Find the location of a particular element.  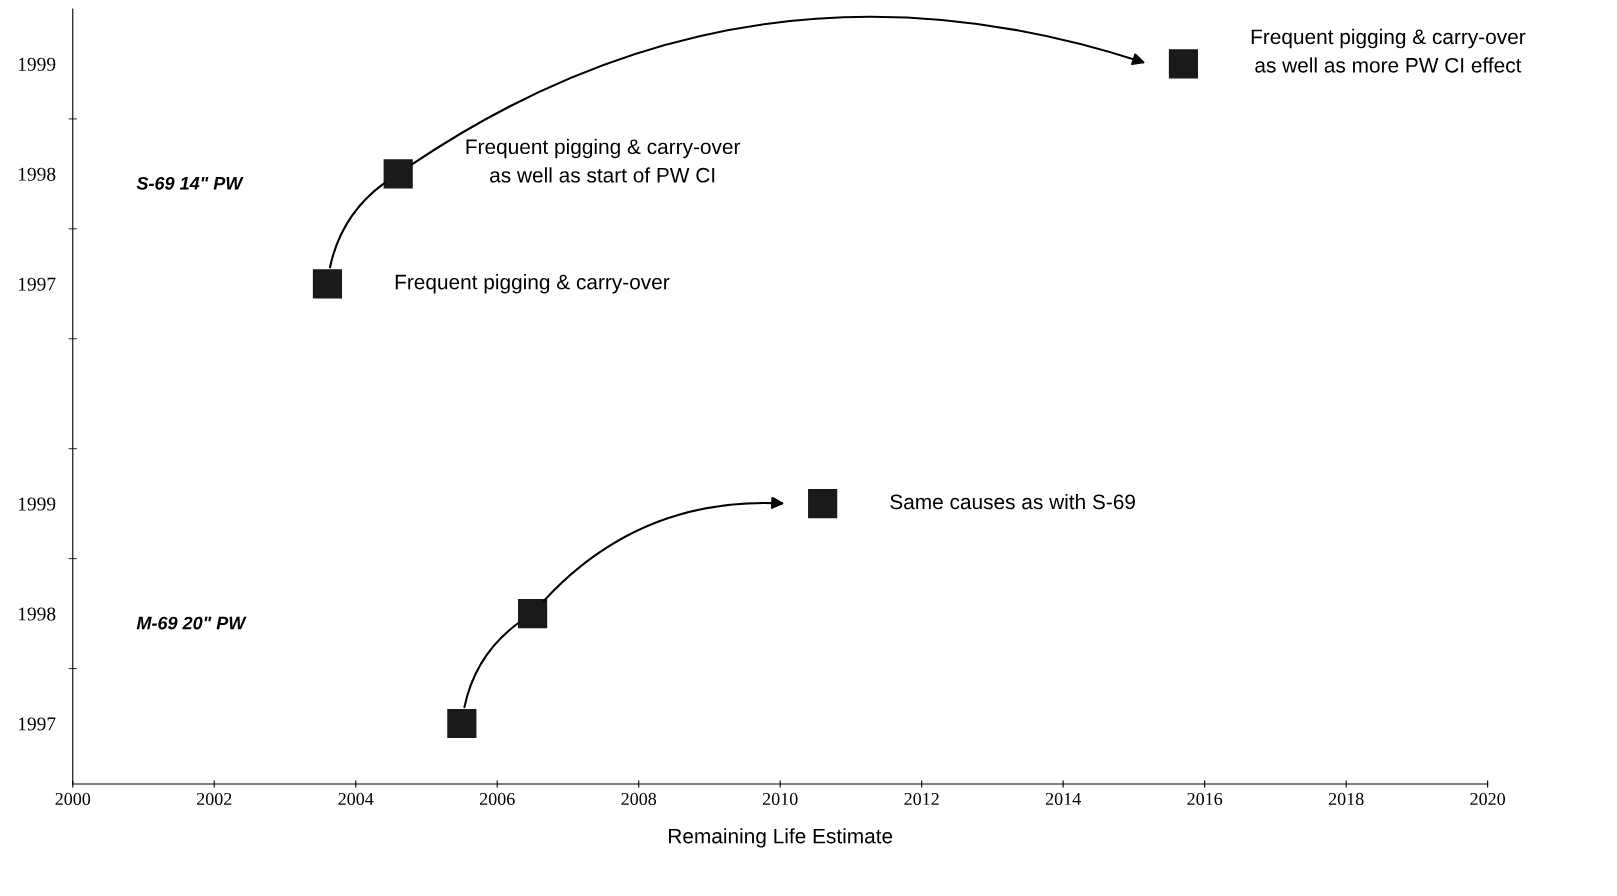

annotation: S-69 14" PW is located at coordinates (190, 183).